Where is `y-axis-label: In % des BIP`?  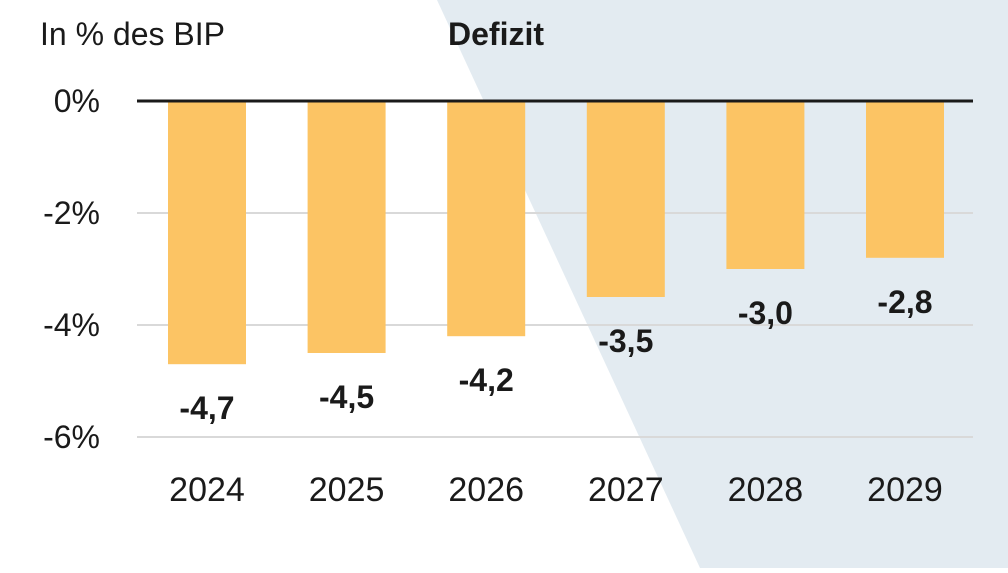
y-axis-label: In % des BIP is located at coordinates (132, 34).